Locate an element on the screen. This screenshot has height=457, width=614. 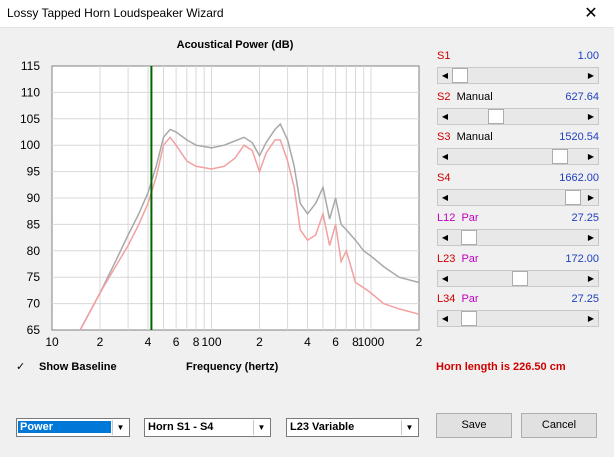
slider-label: S3 Manual is located at coordinates (465, 137).